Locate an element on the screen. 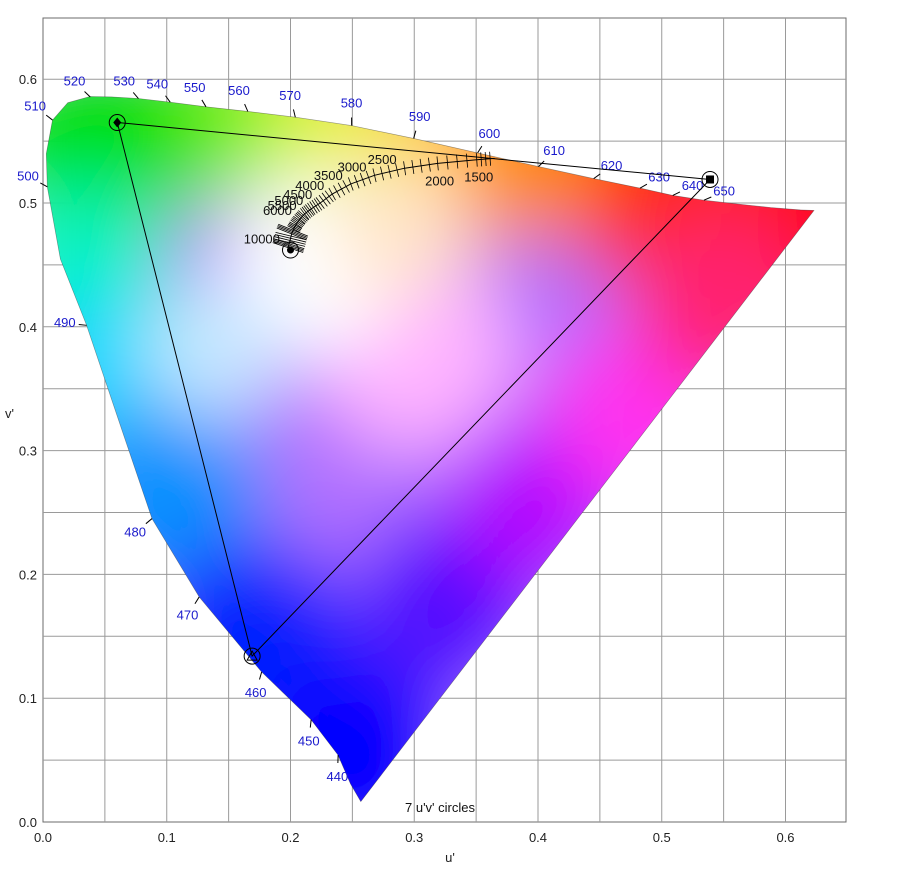 The height and width of the screenshot is (873, 899). wavelength-label: 560 is located at coordinates (239, 90).